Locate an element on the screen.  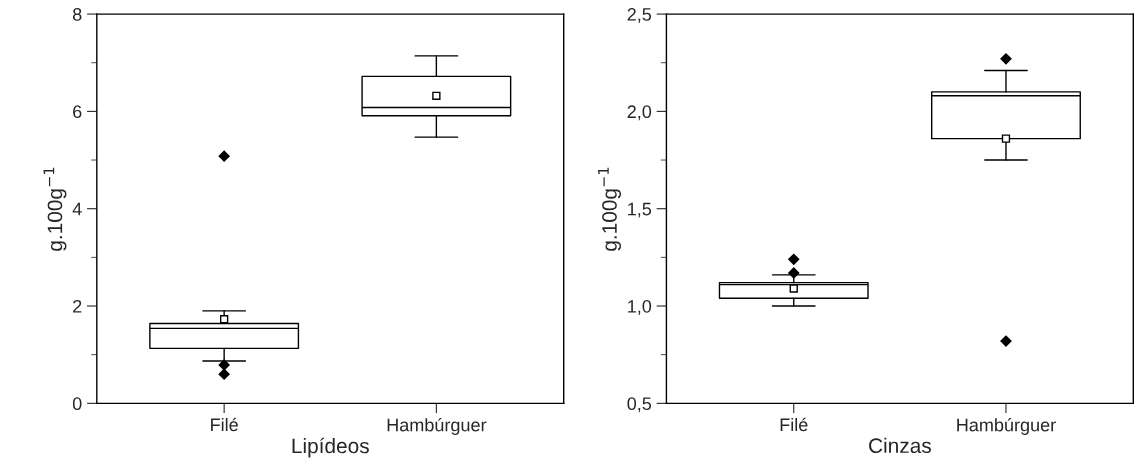
y-tick-label: 2,5 is located at coordinates (639, 15).